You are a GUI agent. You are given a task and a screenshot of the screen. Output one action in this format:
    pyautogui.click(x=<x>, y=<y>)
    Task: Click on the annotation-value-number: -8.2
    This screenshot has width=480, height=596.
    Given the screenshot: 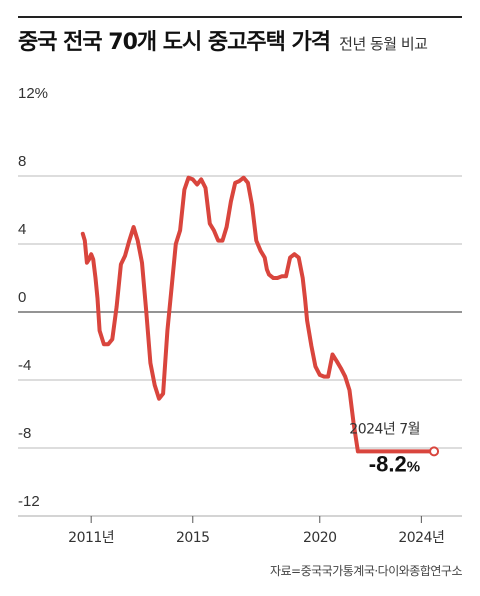 What is the action you would take?
    pyautogui.click(x=388, y=463)
    